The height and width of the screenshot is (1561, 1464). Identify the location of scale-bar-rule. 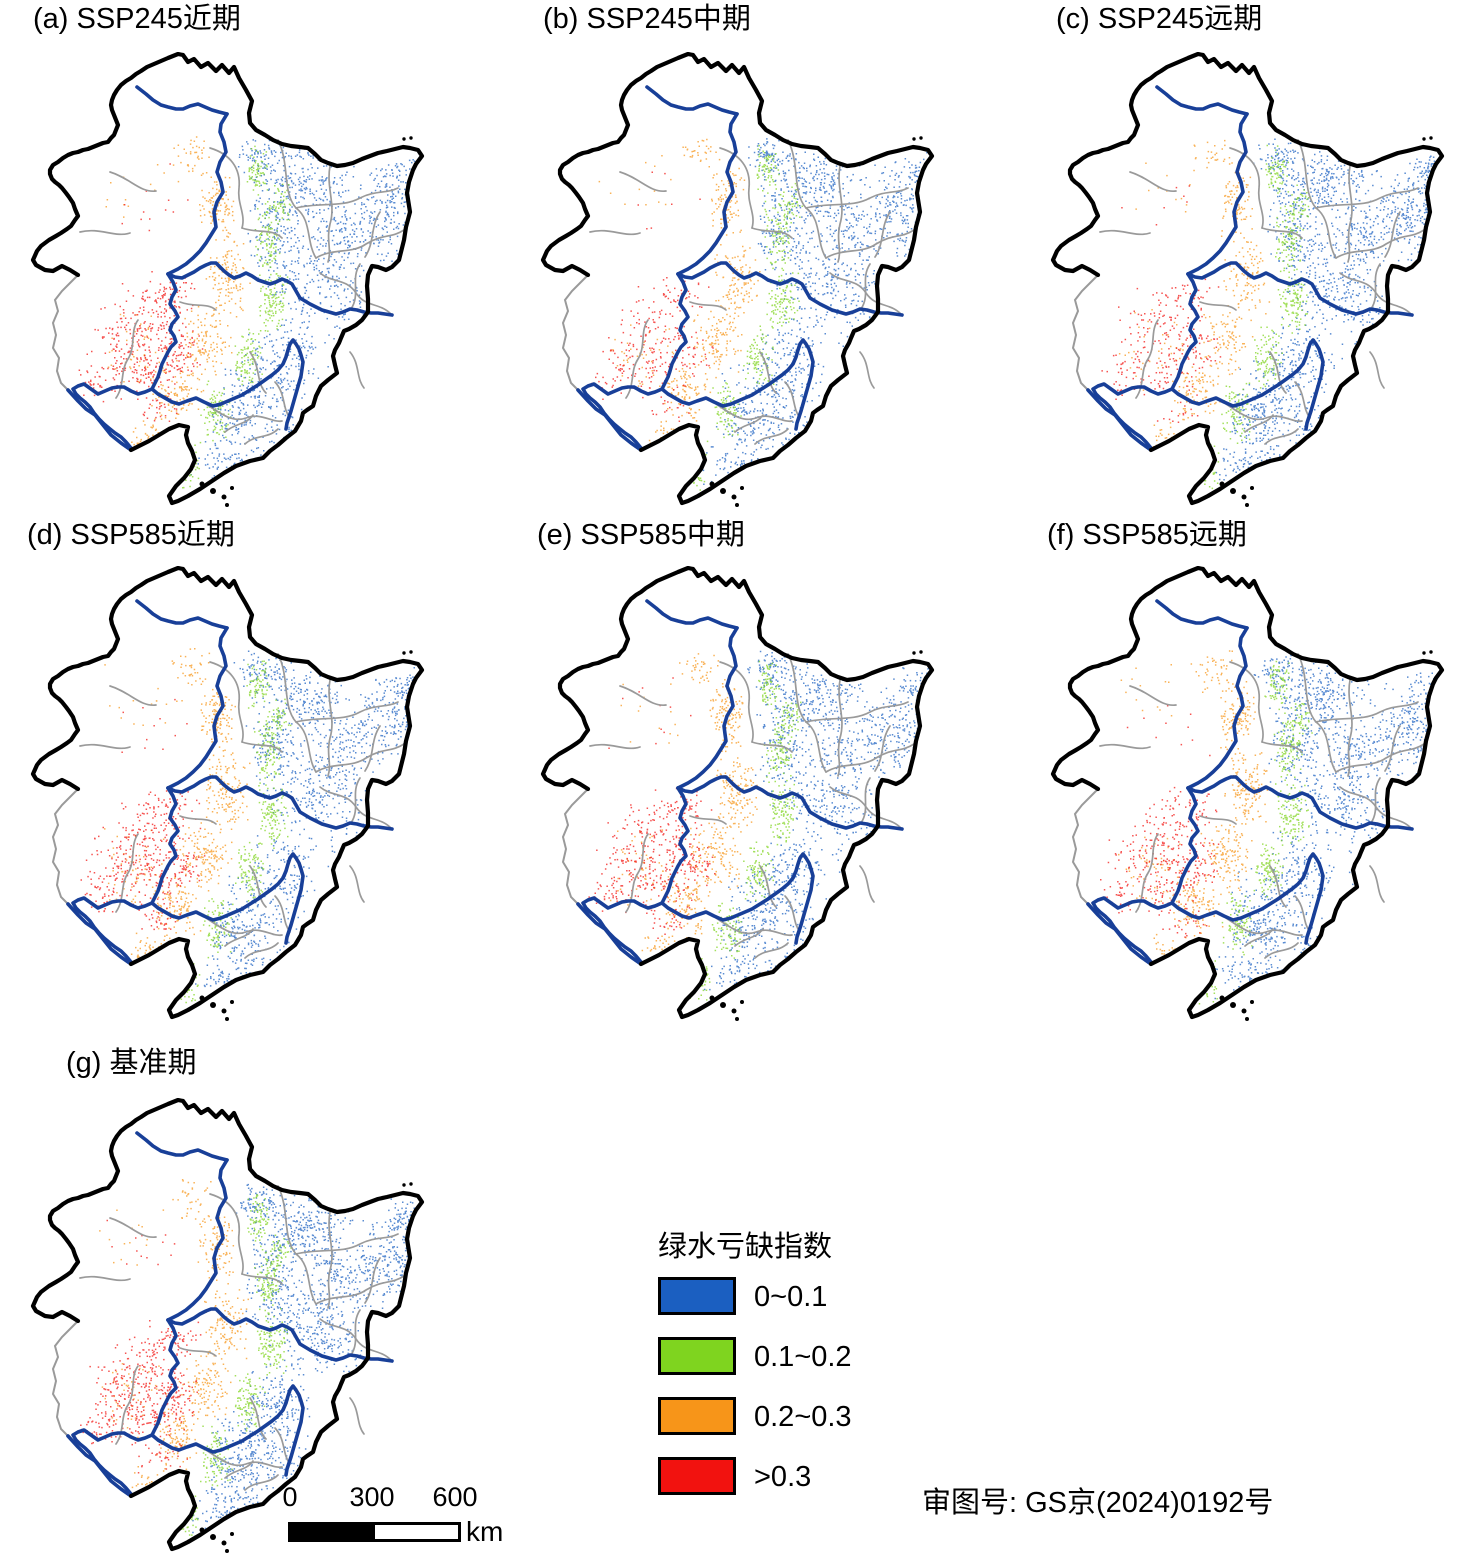
(374, 1532).